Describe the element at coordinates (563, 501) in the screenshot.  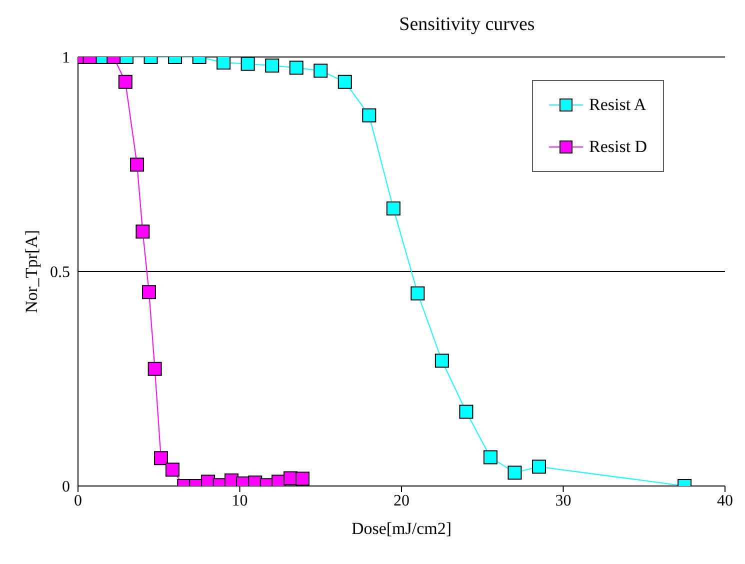
I see `x-tick-label: 30` at that location.